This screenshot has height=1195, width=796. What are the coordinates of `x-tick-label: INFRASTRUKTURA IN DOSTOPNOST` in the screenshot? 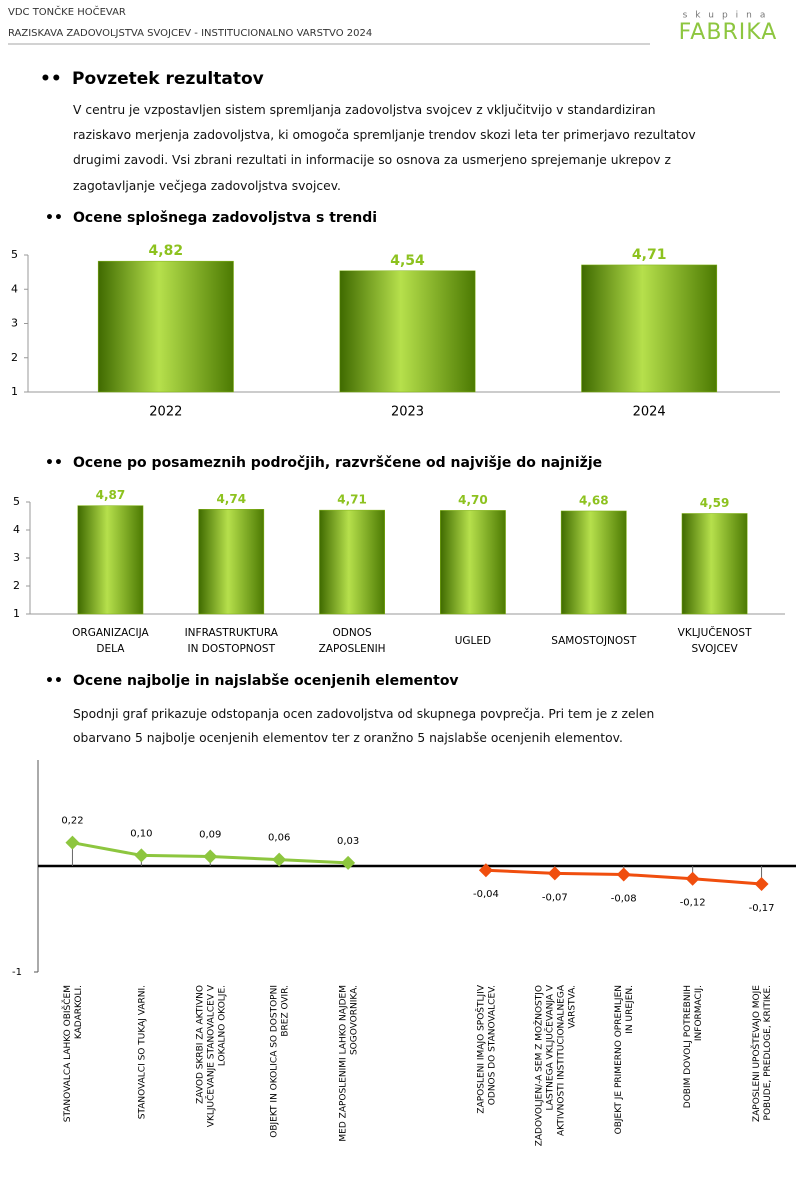 It's located at (232, 641).